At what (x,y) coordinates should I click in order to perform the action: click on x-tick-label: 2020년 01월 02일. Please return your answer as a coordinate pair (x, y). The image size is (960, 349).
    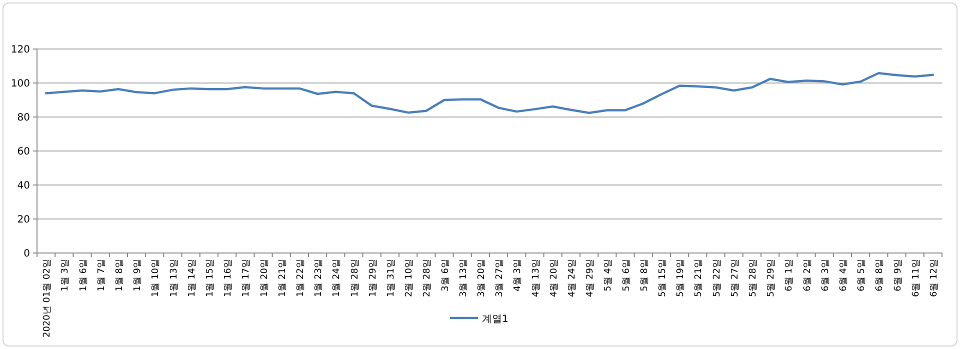
    Looking at the image, I should click on (47, 298).